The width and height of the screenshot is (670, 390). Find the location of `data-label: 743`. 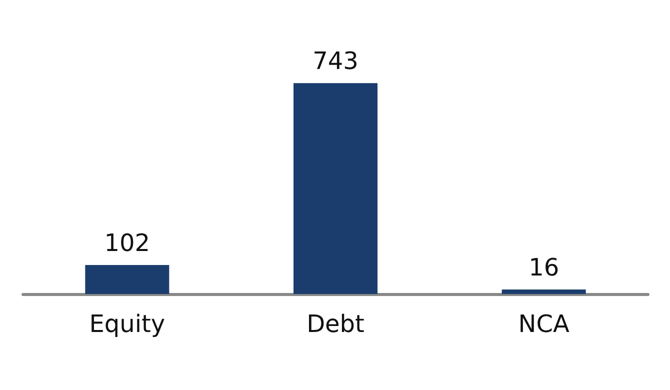

data-label: 743 is located at coordinates (335, 61).